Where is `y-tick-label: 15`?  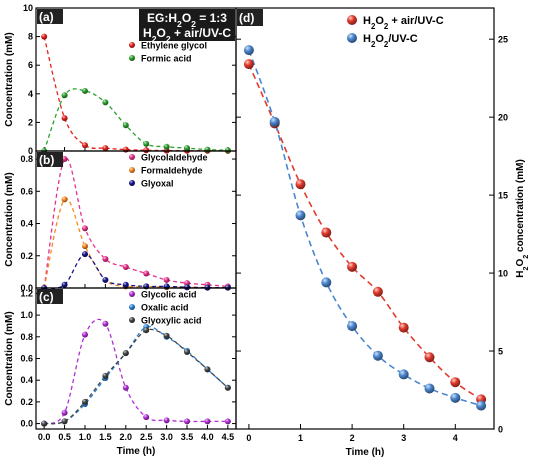 y-tick-label: 15 is located at coordinates (503, 196).